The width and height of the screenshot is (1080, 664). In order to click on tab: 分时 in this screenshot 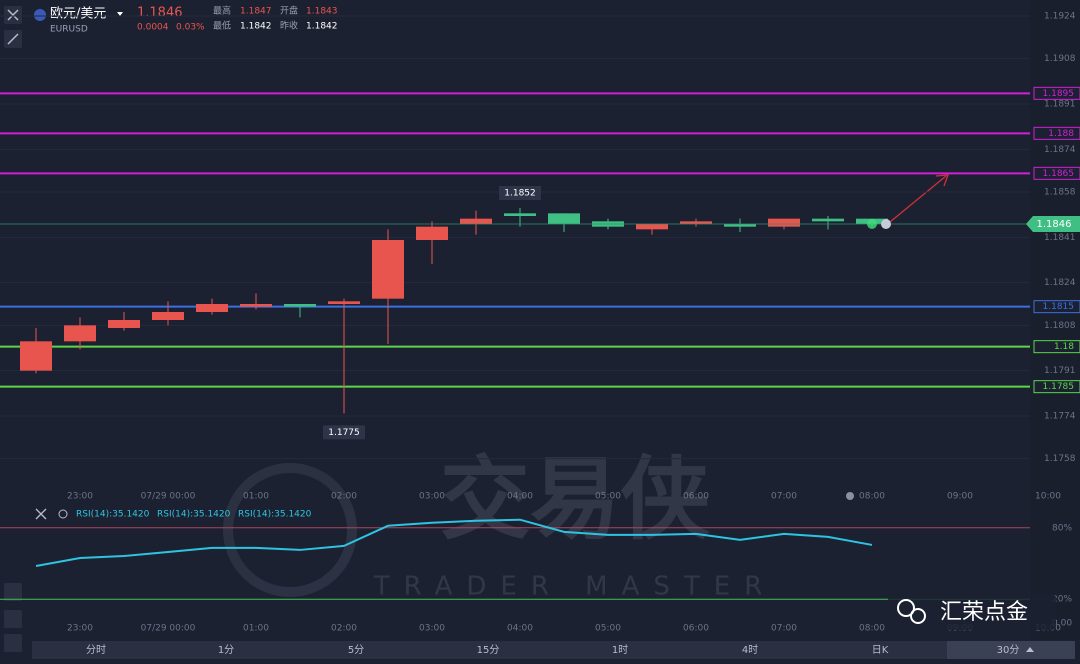, I will do `click(96, 650)`.